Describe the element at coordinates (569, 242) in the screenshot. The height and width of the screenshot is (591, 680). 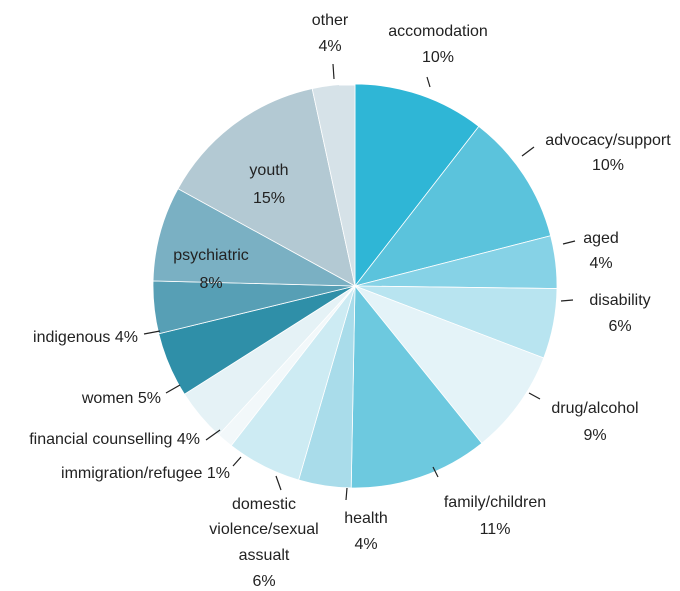
I see `leader-line-aged` at that location.